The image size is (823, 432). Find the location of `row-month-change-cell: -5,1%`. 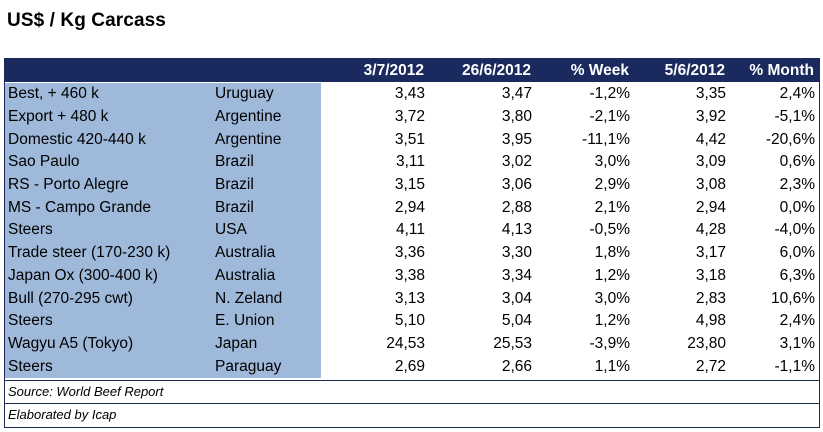

row-month-change-cell: -5,1% is located at coordinates (774, 117).